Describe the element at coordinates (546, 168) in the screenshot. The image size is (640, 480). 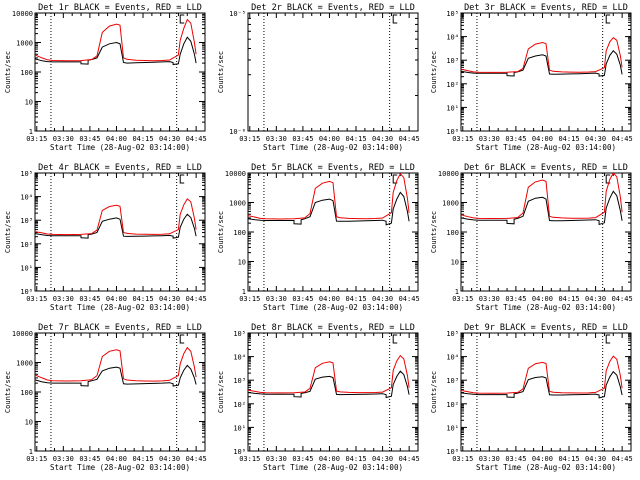
I see `panel-title: Det 6r BLACK = Events, RED = LLD` at that location.